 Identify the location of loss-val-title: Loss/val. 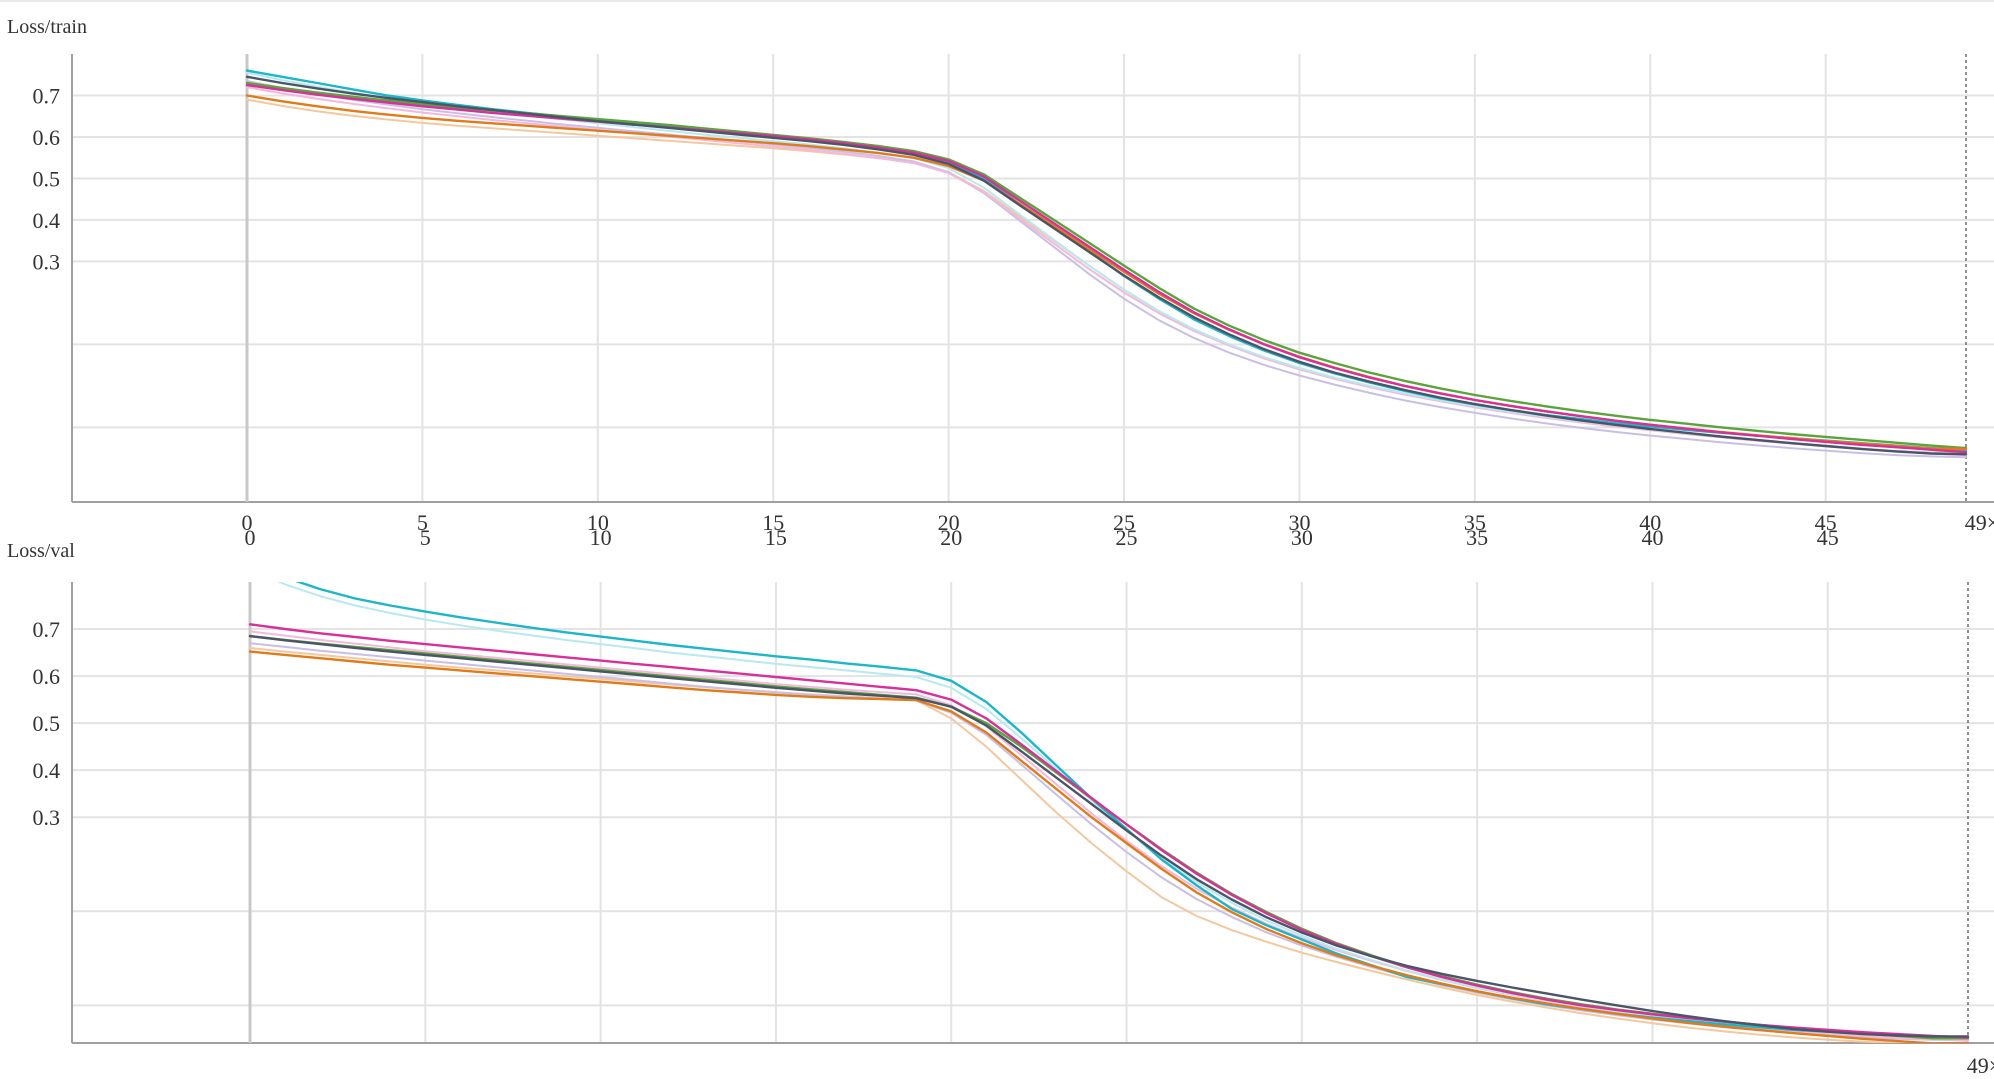
(41, 551).